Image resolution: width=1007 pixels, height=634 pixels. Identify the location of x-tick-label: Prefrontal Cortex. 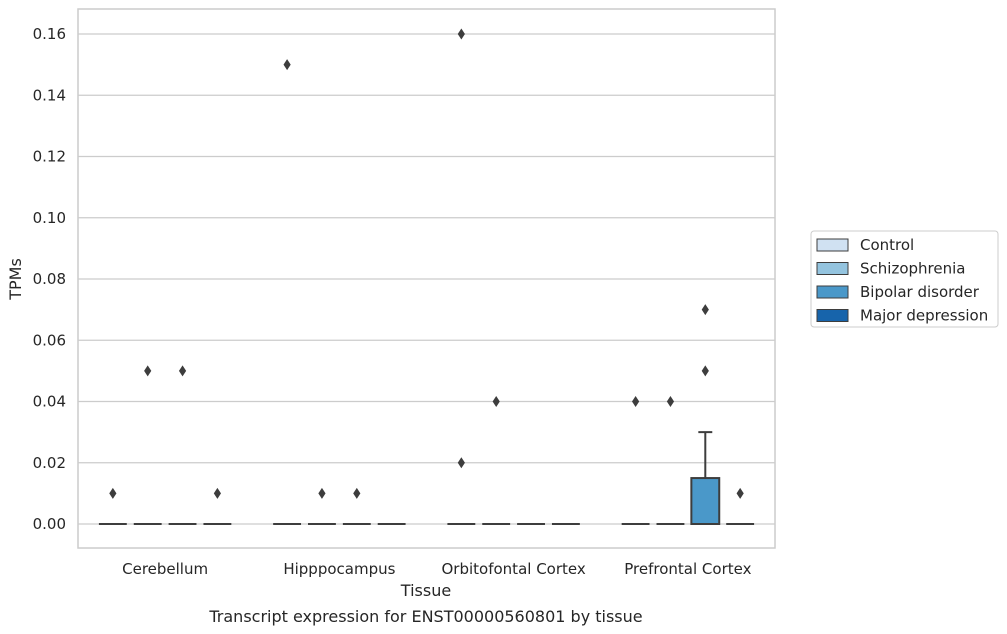
(687, 569).